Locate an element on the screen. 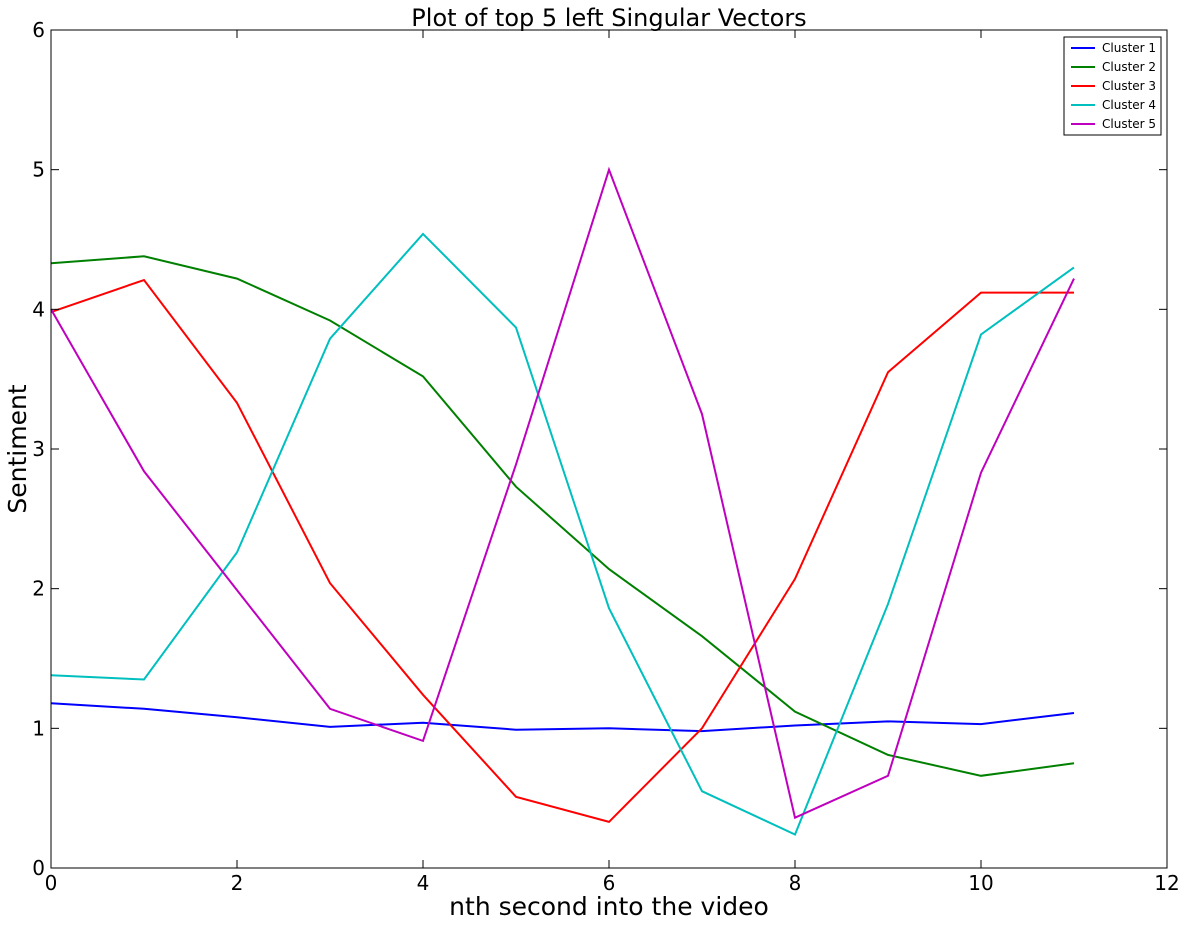  legend-label-5: Cluster 5 is located at coordinates (1129, 124).